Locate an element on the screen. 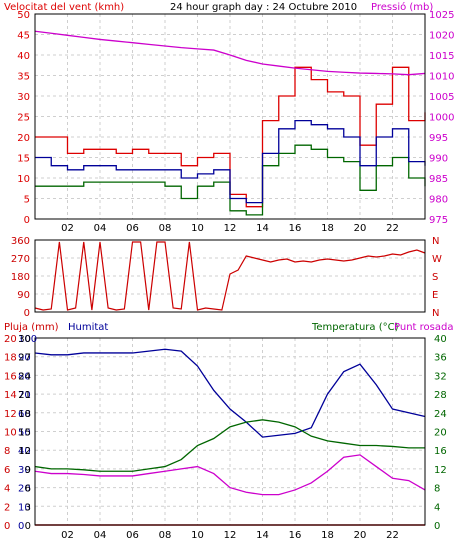 Image resolution: width=465 pixels, height=559 pixels. wind-tick-label: 35 is located at coordinates (23, 77).